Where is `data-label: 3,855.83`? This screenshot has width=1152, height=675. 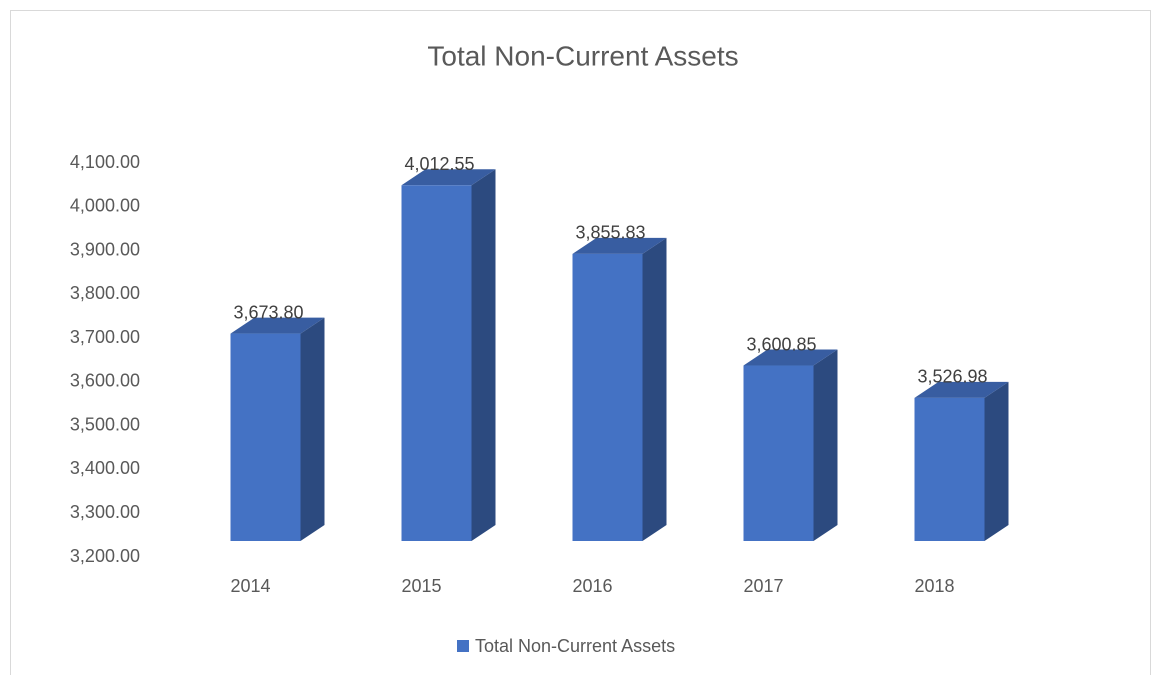 data-label: 3,855.83 is located at coordinates (610, 233).